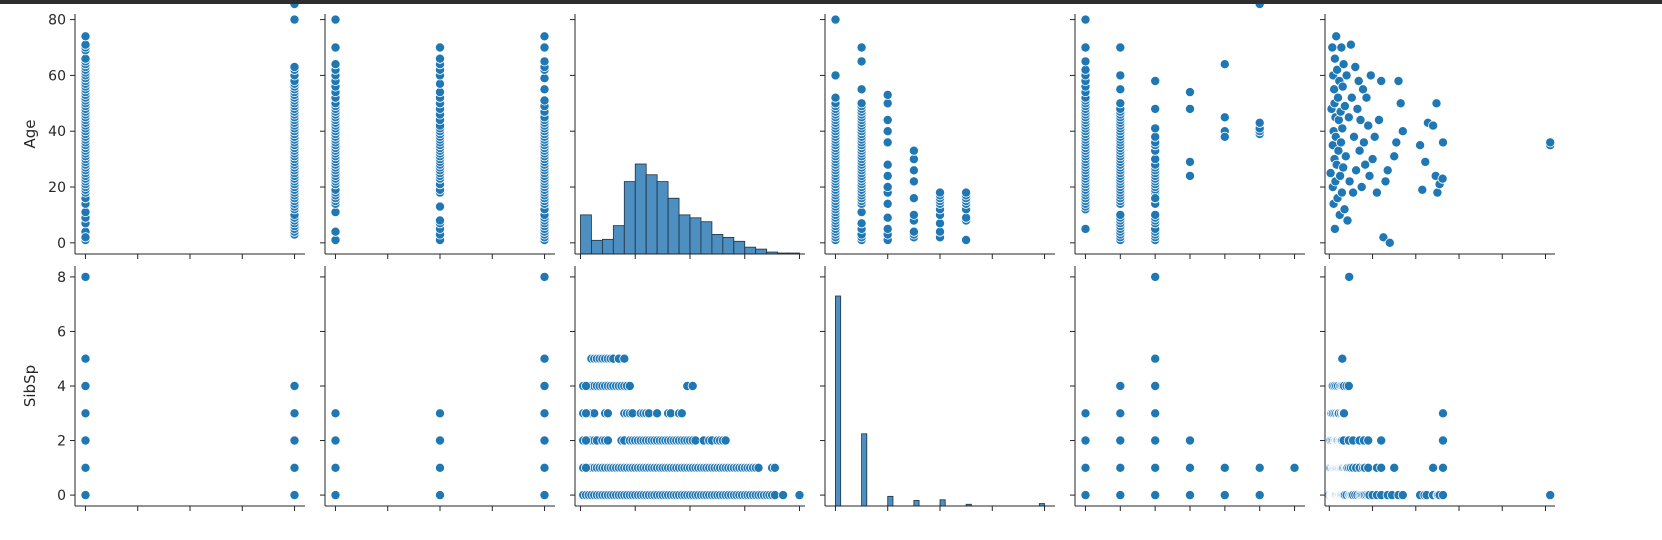  What do you see at coordinates (437, 388) in the screenshot?
I see `panel-r1-c1` at bounding box center [437, 388].